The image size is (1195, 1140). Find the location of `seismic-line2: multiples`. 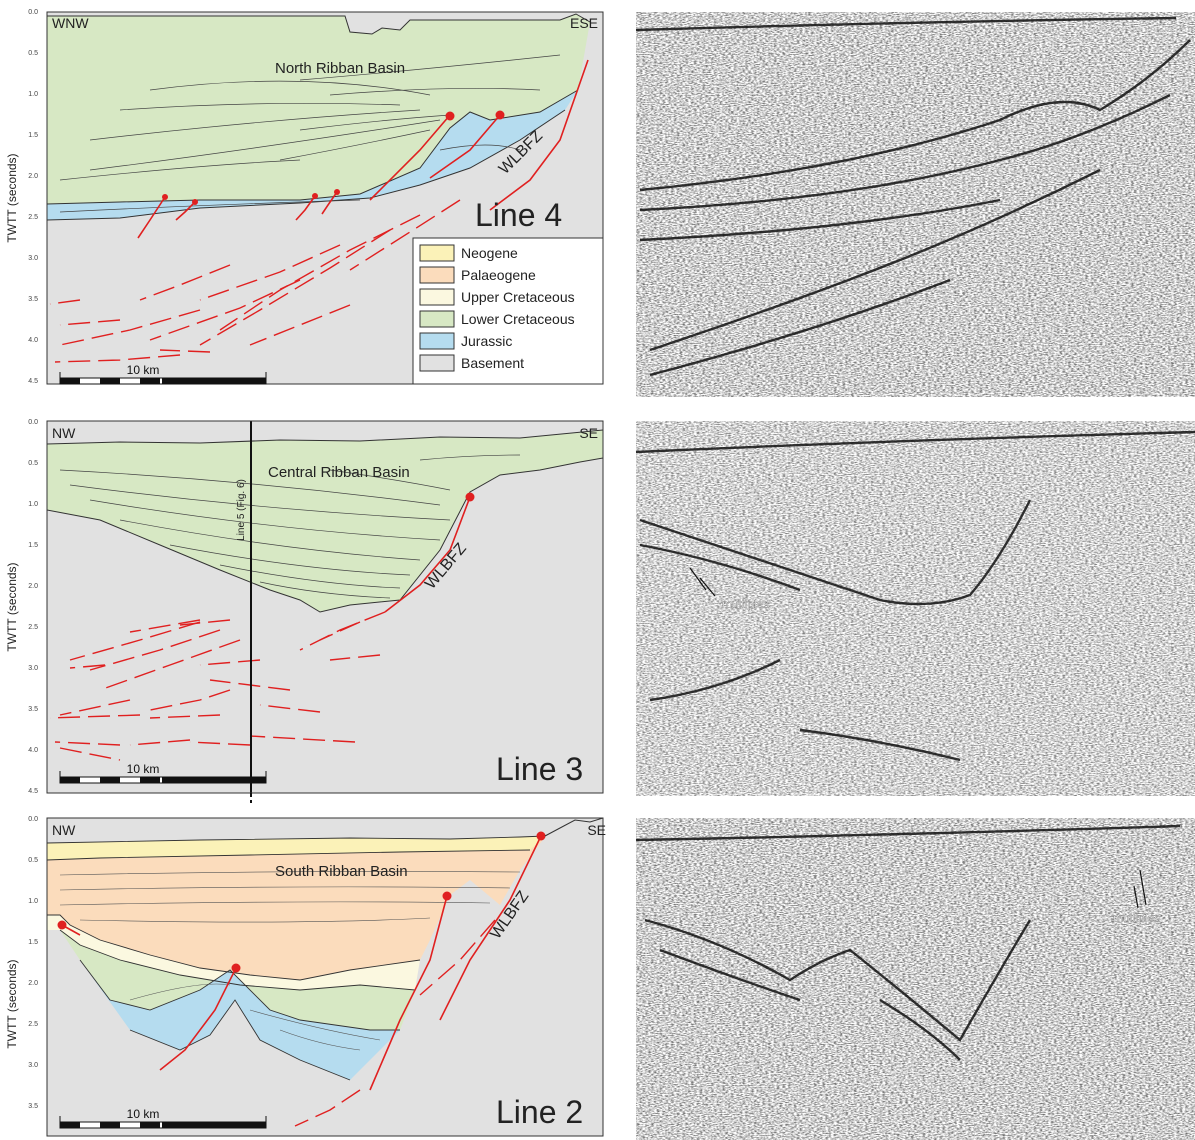

seismic-line2: multiples is located at coordinates (915, 979).